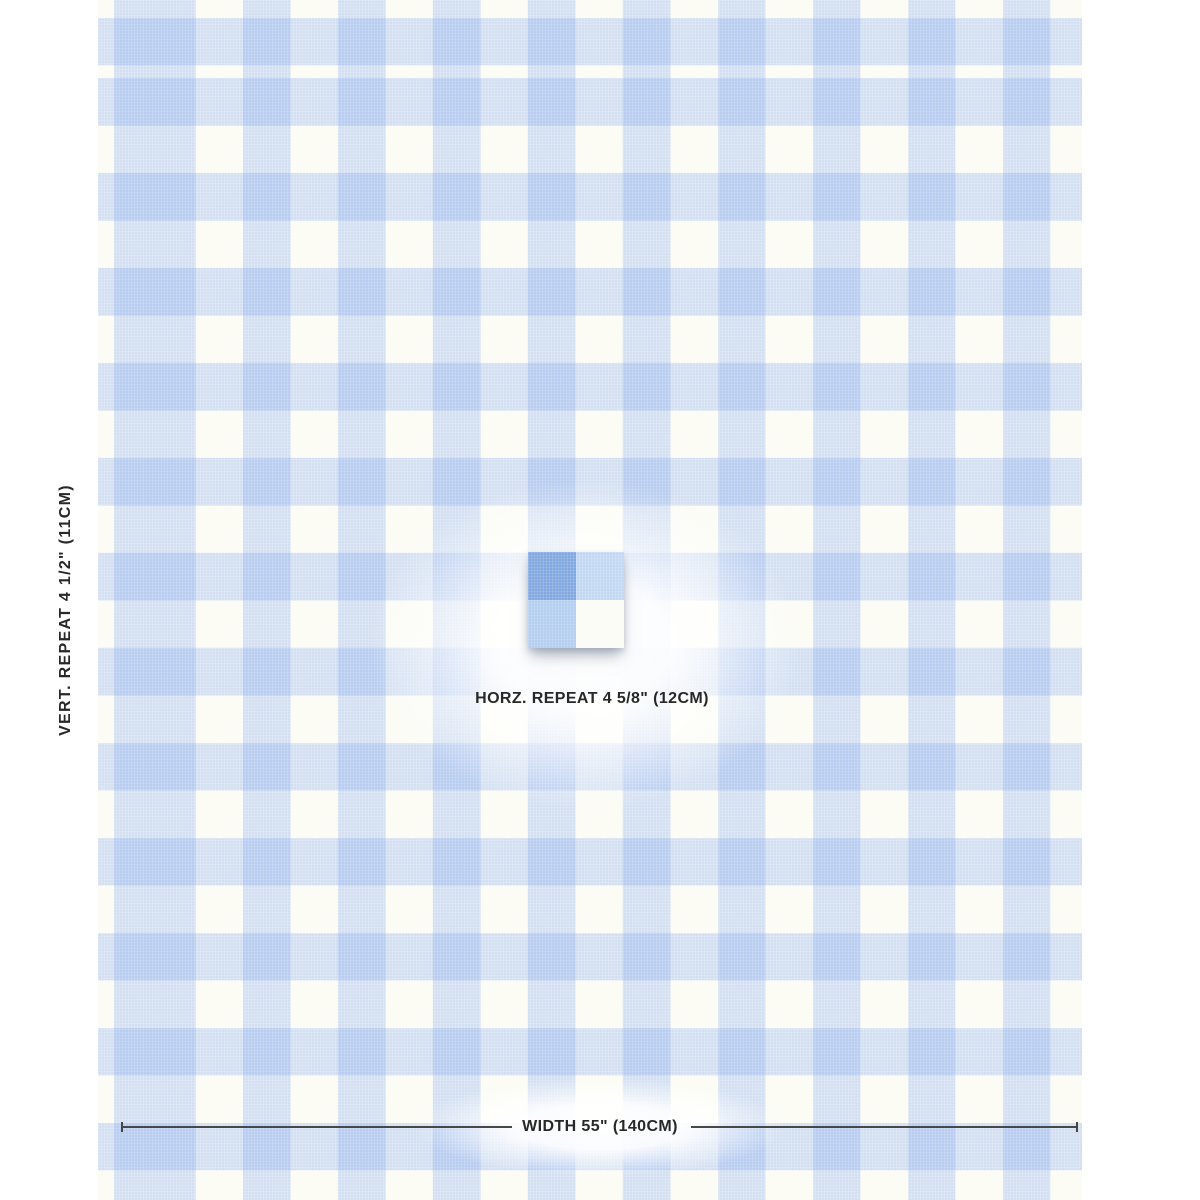  Describe the element at coordinates (600, 624) in the screenshot. I see `swatch-cell-ground` at that location.